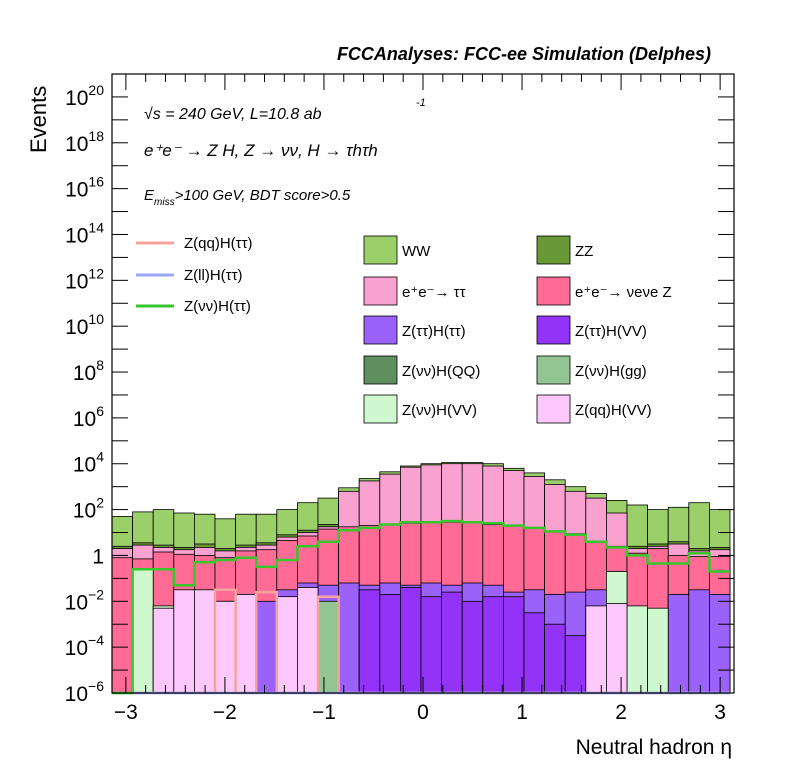 This screenshot has width=796, height=772. Describe the element at coordinates (441, 371) in the screenshot. I see `legend-label-Znn_HQQ: Z(νν)H(QQ)` at that location.